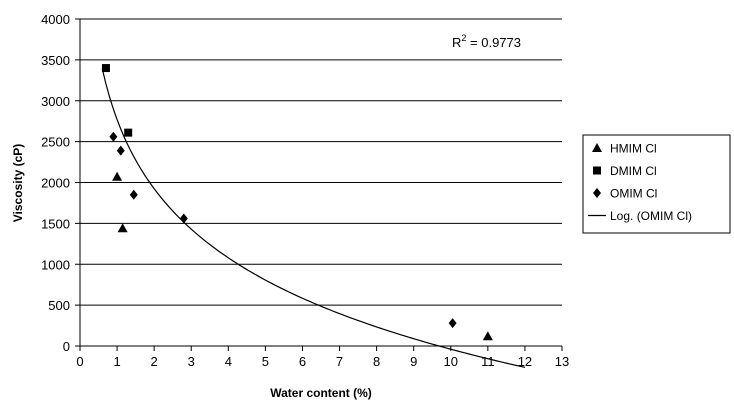 The height and width of the screenshot is (405, 734). I want to click on x-tick-label: 7, so click(339, 361).